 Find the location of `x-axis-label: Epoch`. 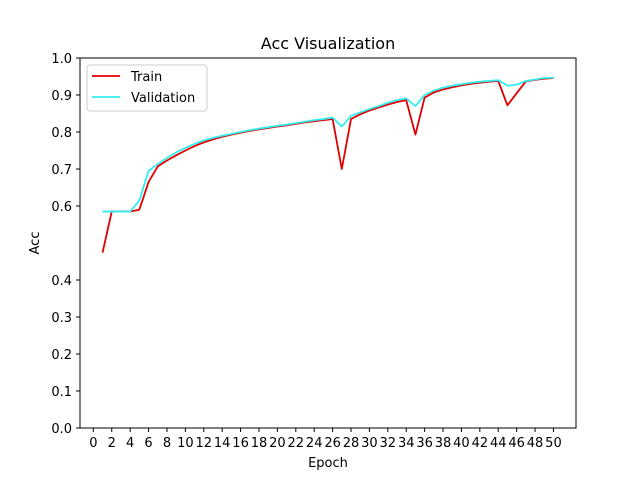

x-axis-label: Epoch is located at coordinates (328, 463).